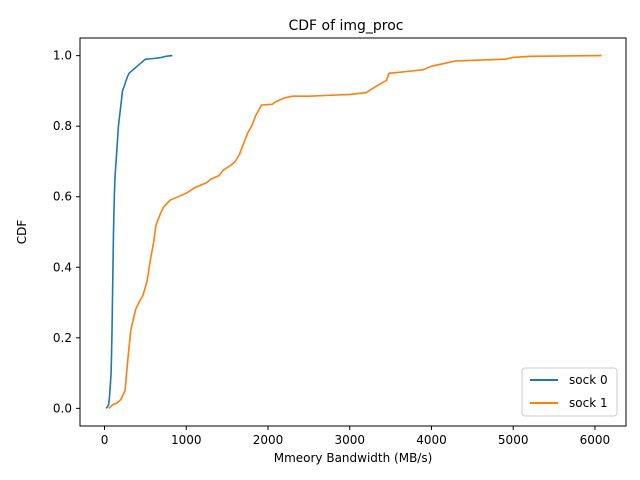 The width and height of the screenshot is (640, 480). What do you see at coordinates (62, 267) in the screenshot?
I see `y-tick-label: 0.4` at bounding box center [62, 267].